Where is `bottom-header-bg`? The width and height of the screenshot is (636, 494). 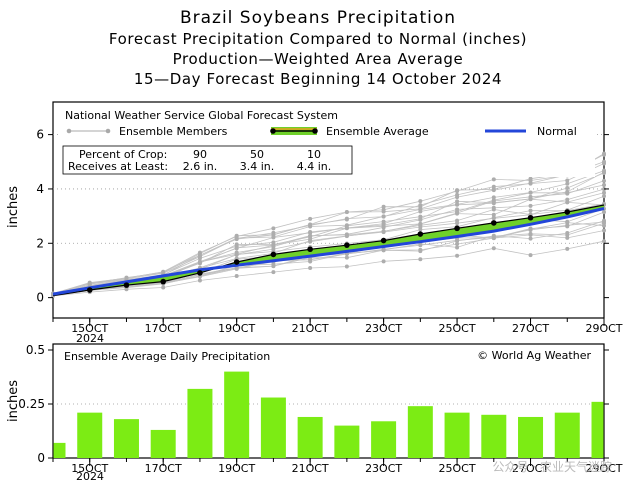 bottom-header-bg is located at coordinates (329, 356).